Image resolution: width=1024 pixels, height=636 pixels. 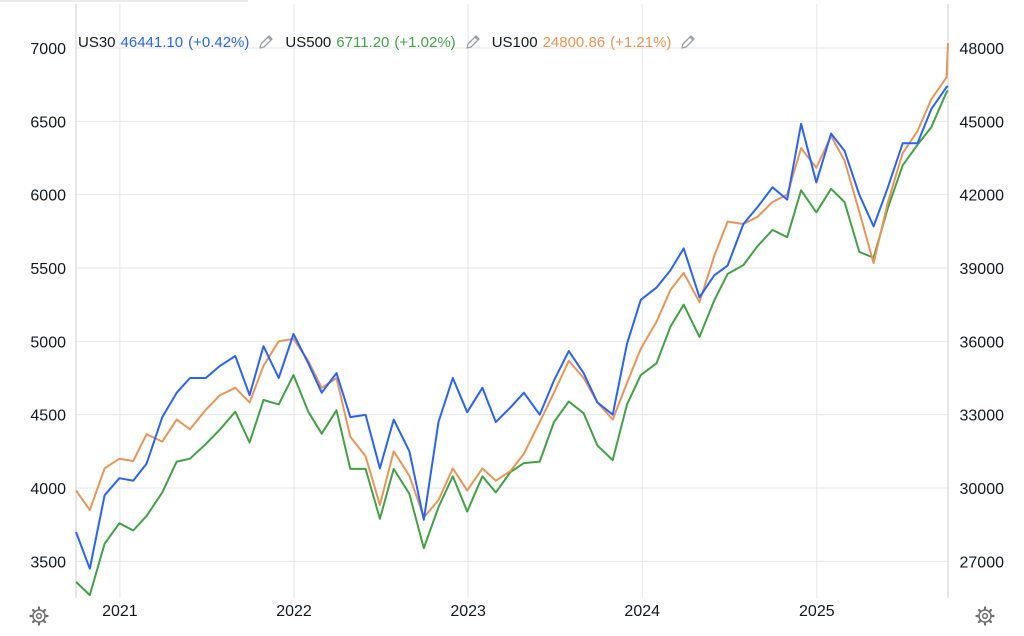 I want to click on x-axis-tick-label: 2025, so click(x=817, y=611).